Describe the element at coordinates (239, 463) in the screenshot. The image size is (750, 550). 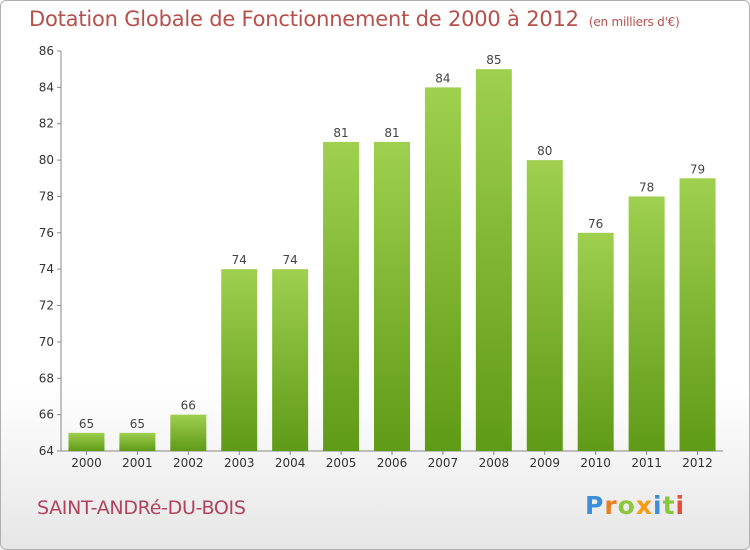
I see `x-tick-label: 2003` at that location.